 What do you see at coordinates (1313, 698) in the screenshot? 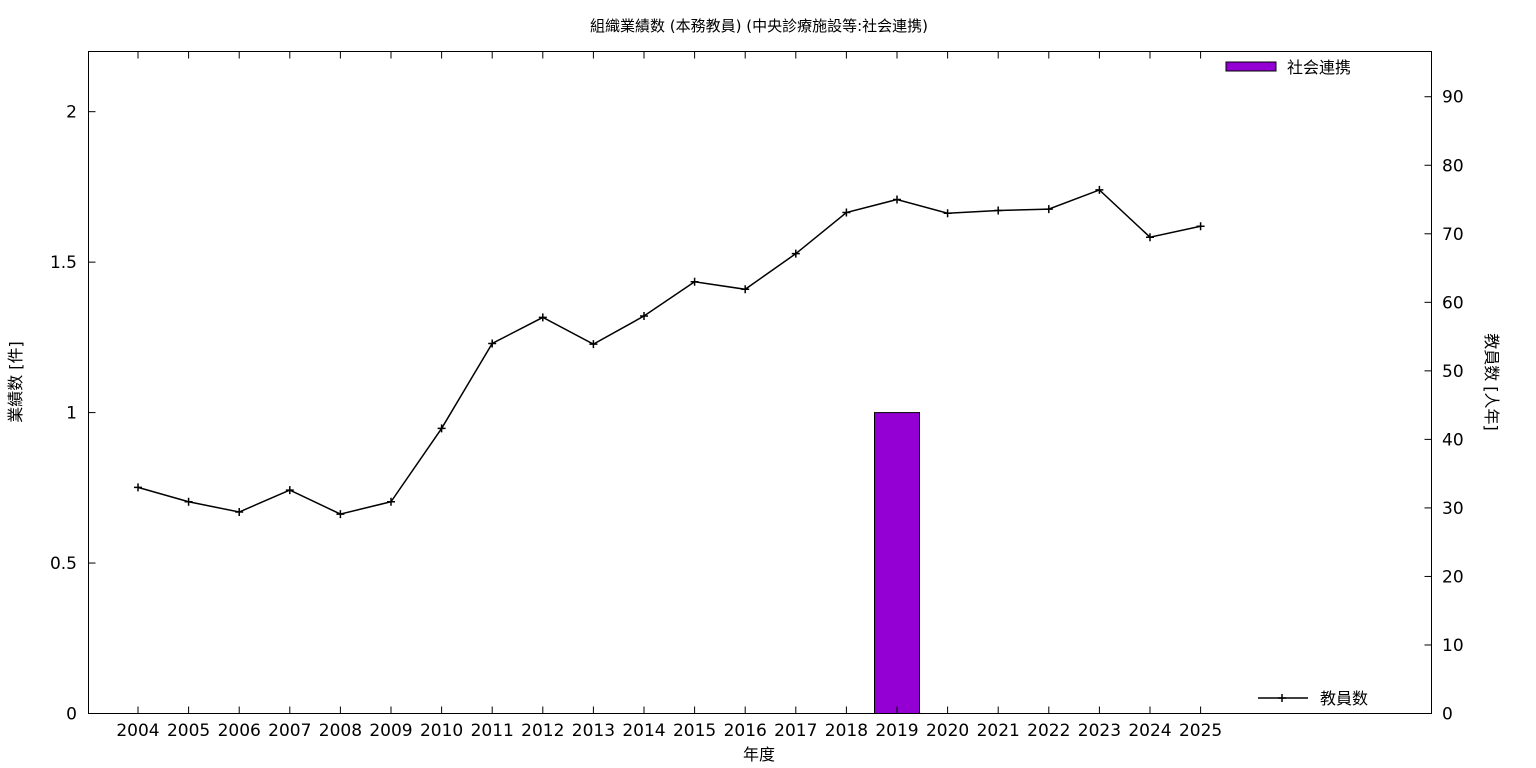
I see `legend-line-series: 教員数` at bounding box center [1313, 698].